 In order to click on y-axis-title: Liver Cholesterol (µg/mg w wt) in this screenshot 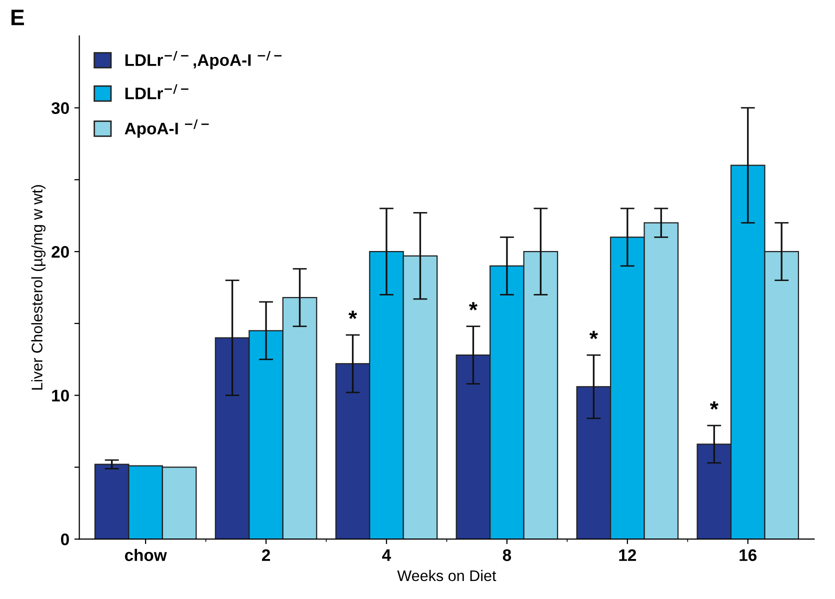, I will do `click(38, 287)`.